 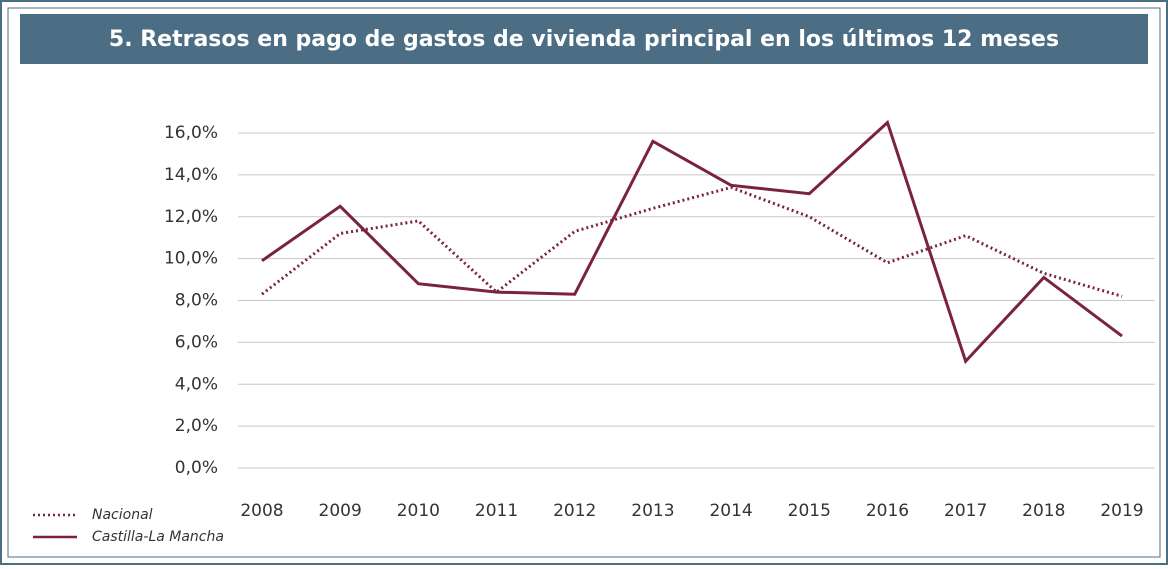 I want to click on x-tick-label: 2008, so click(x=261, y=511).